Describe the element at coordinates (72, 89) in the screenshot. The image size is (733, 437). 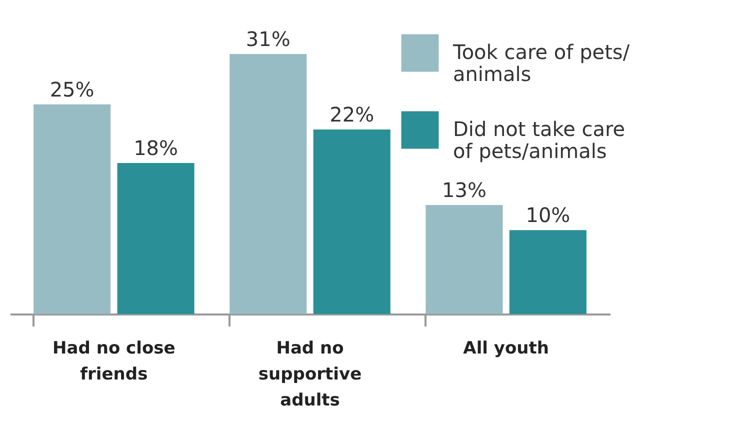
I see `data-label: 25%` at that location.